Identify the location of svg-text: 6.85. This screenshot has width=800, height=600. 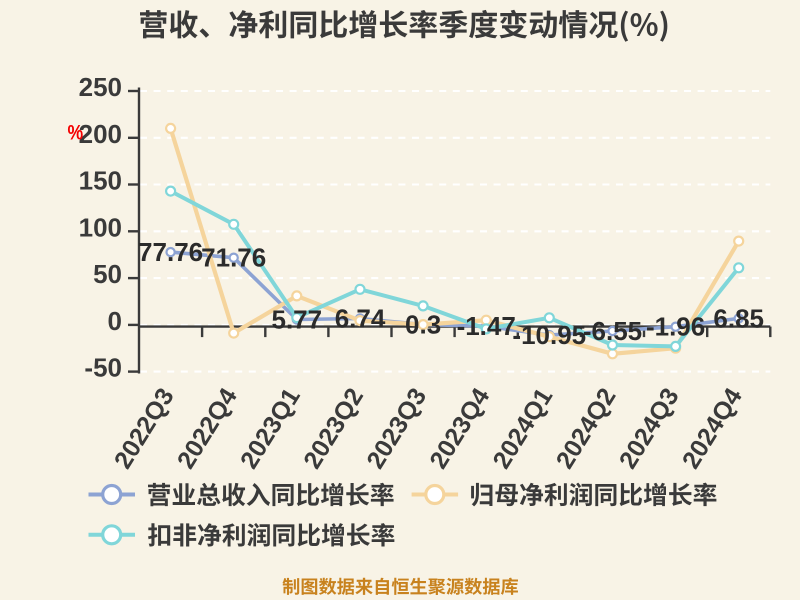
(738, 318).